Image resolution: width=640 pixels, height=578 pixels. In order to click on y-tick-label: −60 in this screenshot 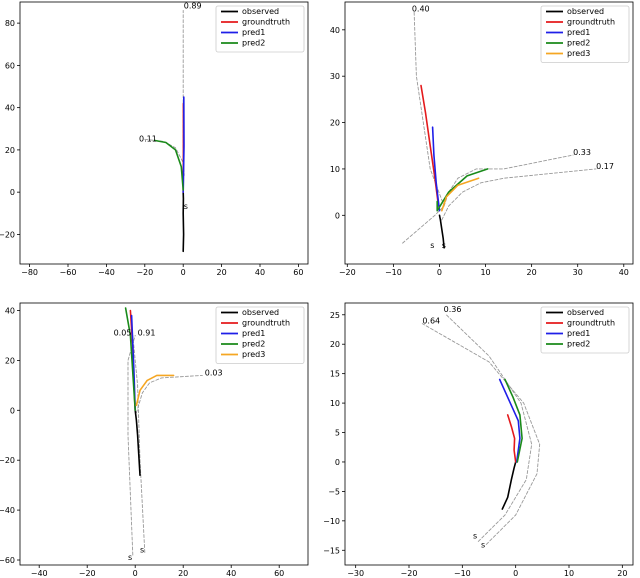, I will do `click(7, 560)`.